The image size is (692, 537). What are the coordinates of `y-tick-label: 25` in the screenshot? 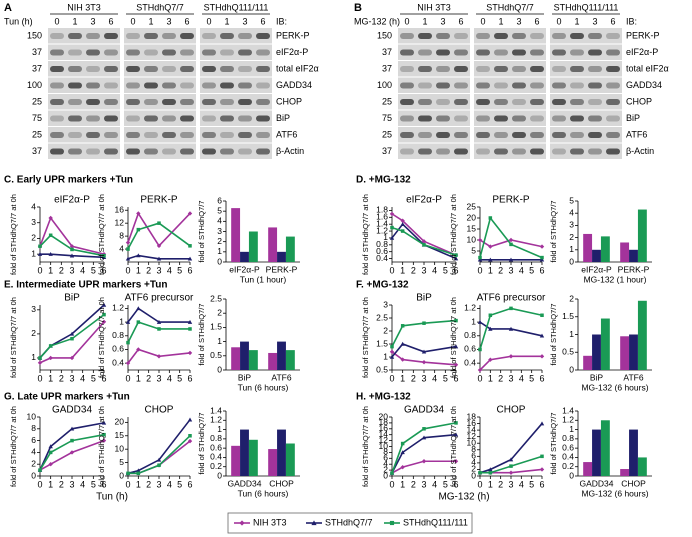 It's located at (472, 206).